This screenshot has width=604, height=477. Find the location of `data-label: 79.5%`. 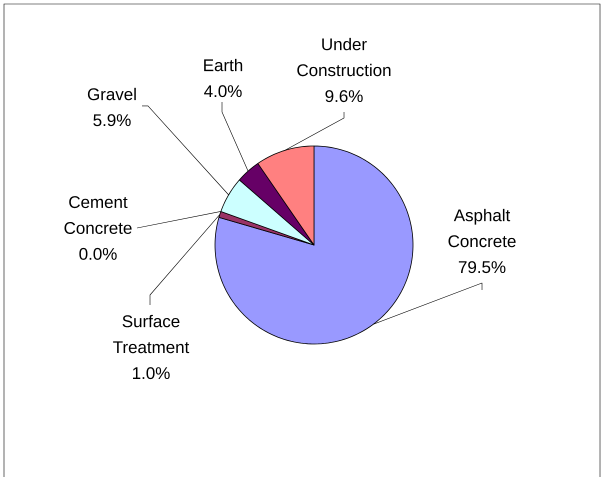

data-label: 79.5% is located at coordinates (482, 266).